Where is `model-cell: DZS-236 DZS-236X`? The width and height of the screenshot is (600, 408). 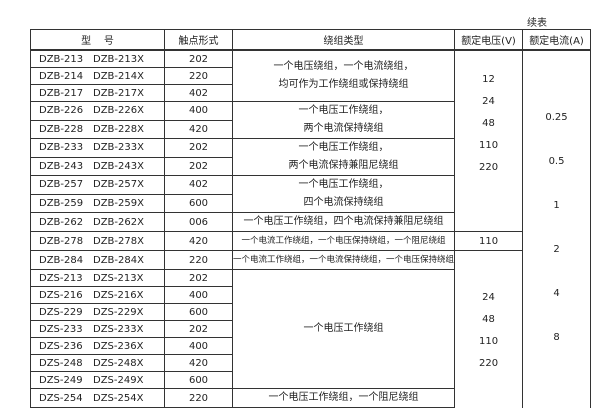 model-cell: DZS-236 DZS-236X is located at coordinates (97, 346).